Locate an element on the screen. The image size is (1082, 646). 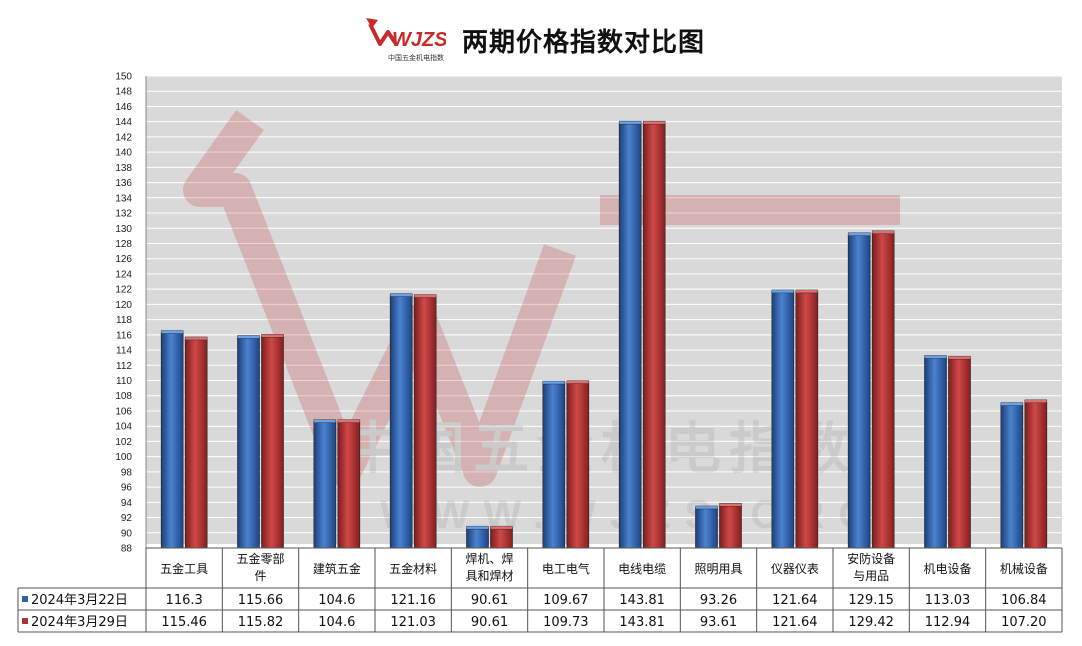
y-tick-label: 114 is located at coordinates (124, 351).